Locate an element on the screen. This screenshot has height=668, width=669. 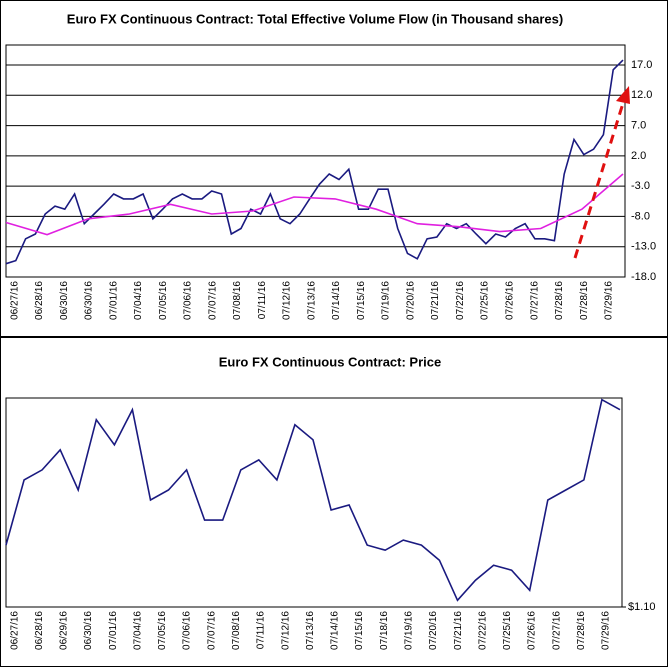
chart-title: Euro FX Continuous Contract: Price is located at coordinates (330, 361).